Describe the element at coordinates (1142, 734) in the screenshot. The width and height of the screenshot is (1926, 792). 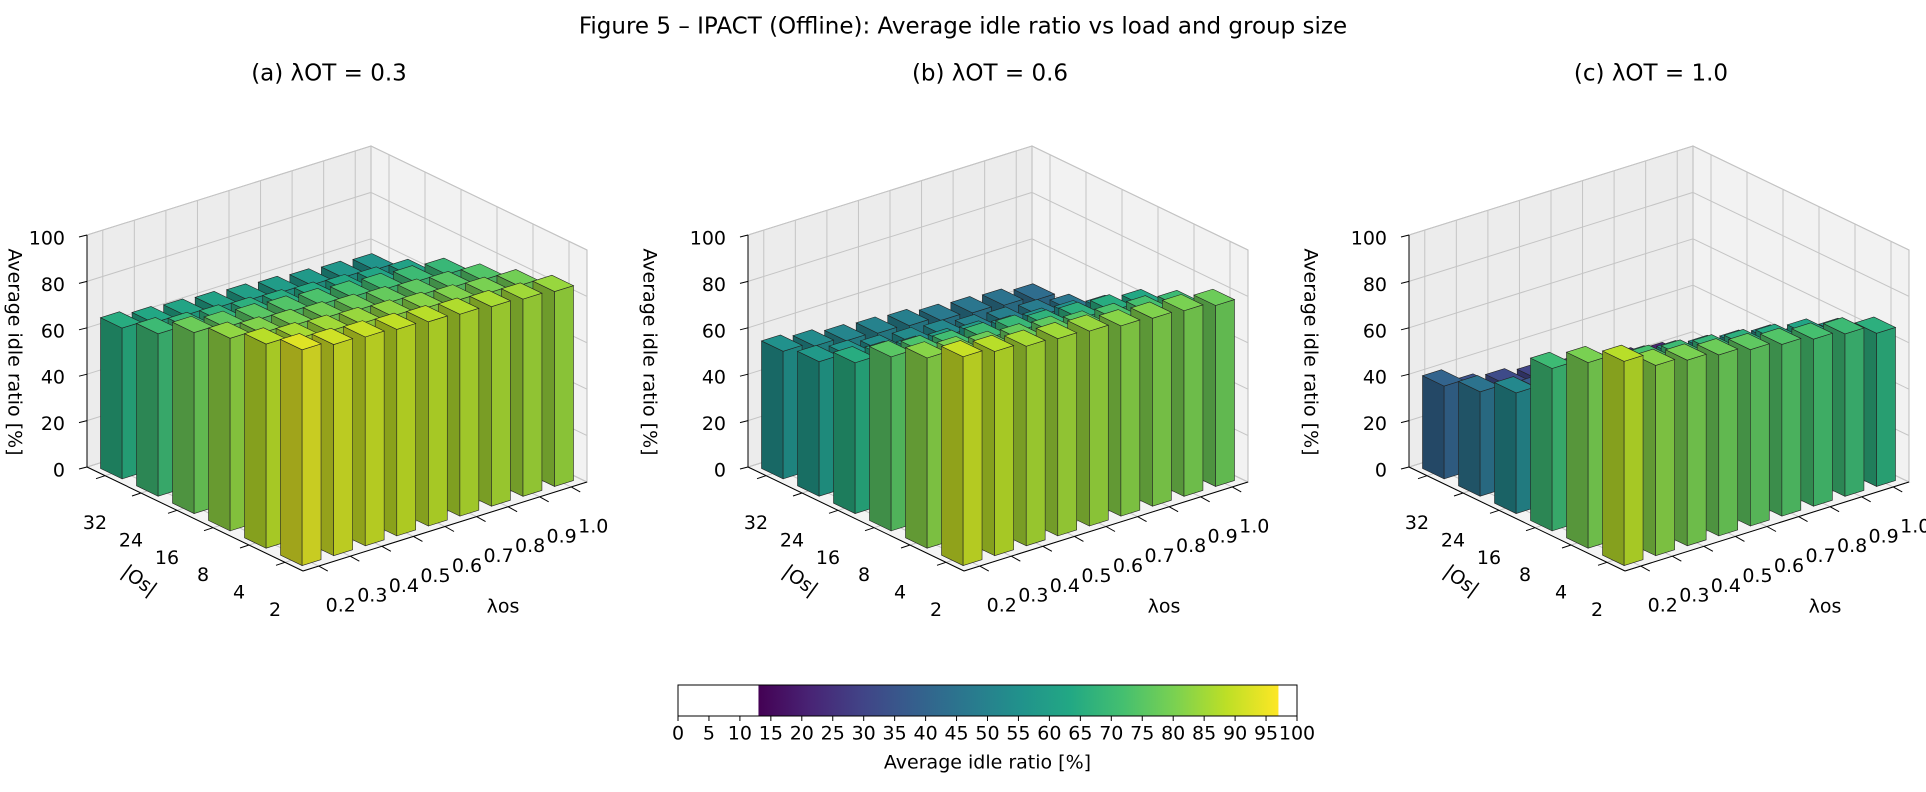
I see `colorbar-tick-label: 75` at that location.